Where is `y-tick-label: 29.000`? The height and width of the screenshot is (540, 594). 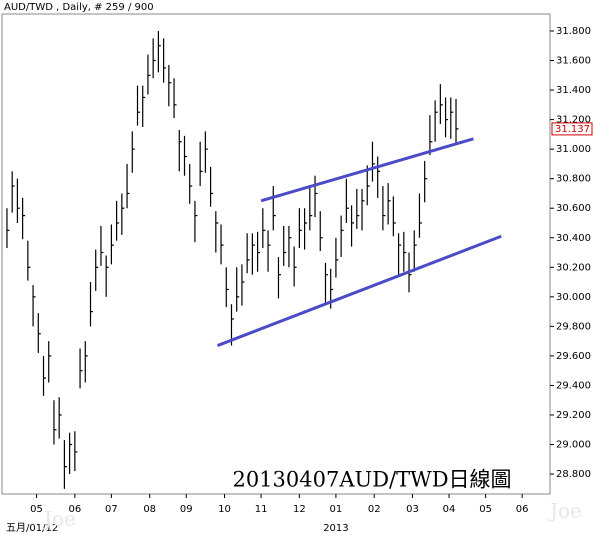 y-tick-label: 29.000 is located at coordinates (573, 445).